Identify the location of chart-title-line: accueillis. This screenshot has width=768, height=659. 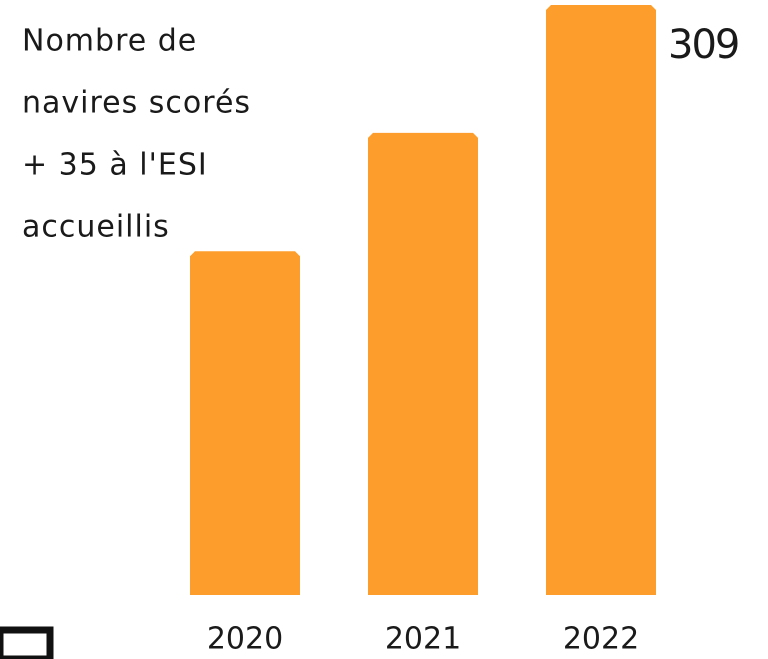
(96, 227).